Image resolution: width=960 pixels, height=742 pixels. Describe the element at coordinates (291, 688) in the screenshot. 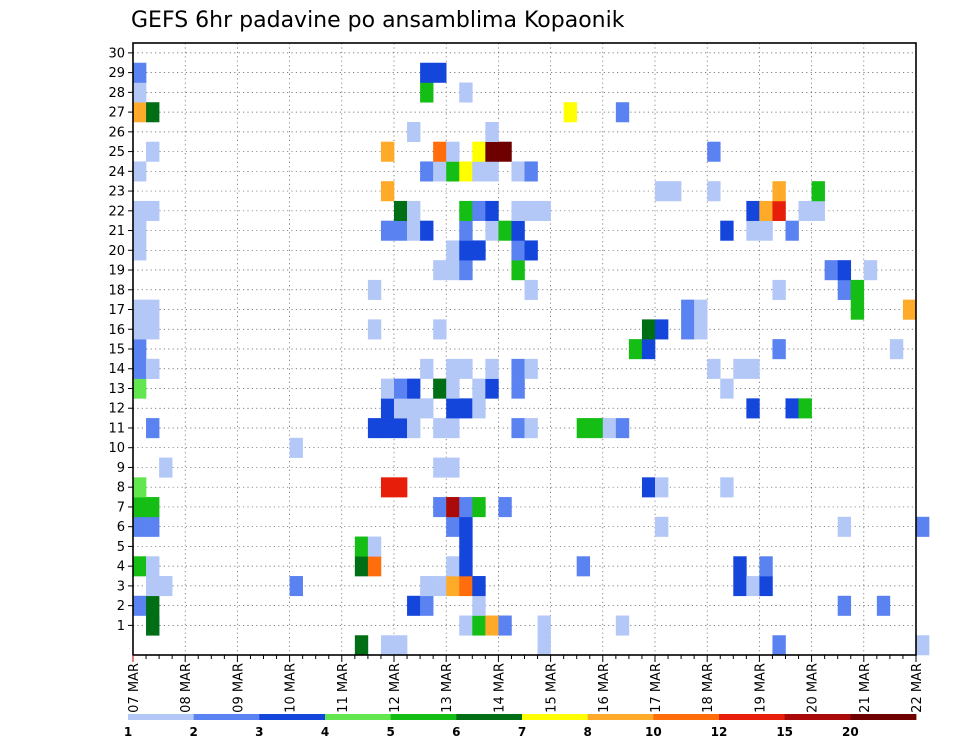

I see `x-tick-label: 10 MAR` at that location.